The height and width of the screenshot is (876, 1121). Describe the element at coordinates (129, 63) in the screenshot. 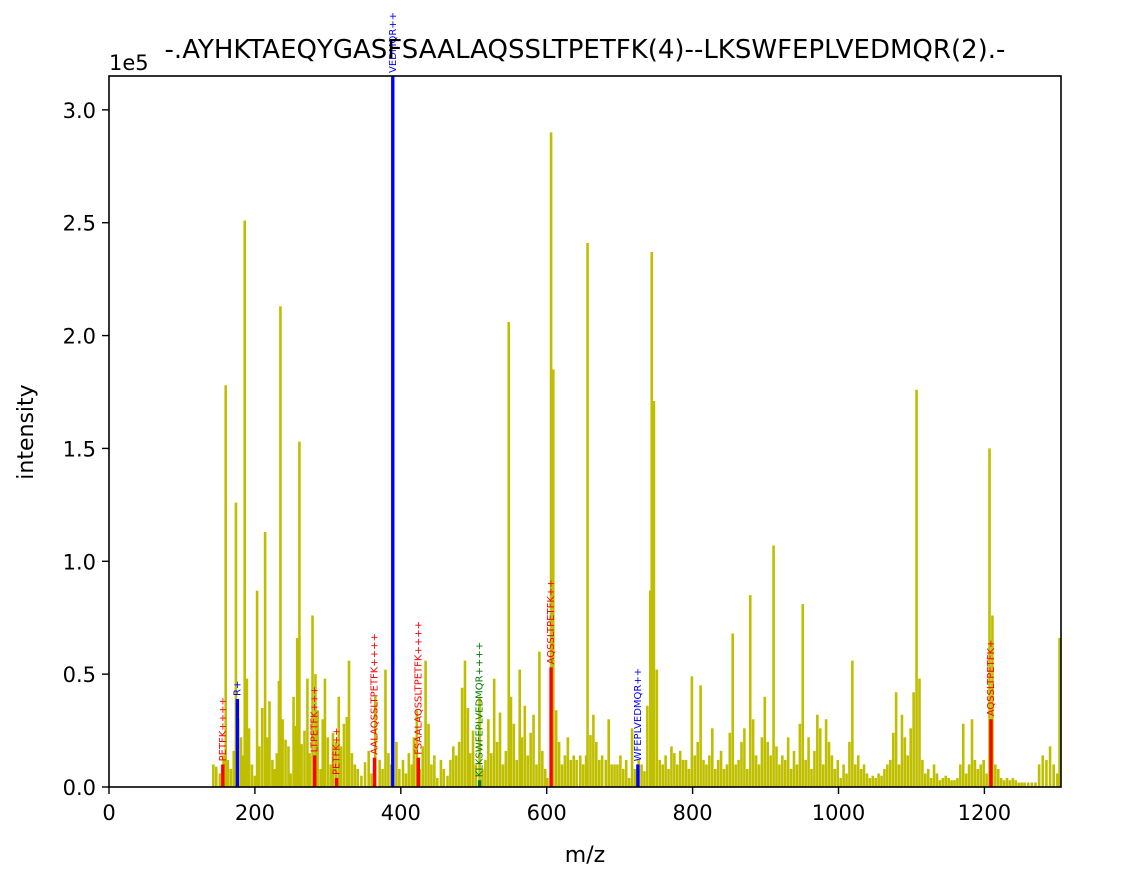

I see `y-offset-label: 1e5` at that location.